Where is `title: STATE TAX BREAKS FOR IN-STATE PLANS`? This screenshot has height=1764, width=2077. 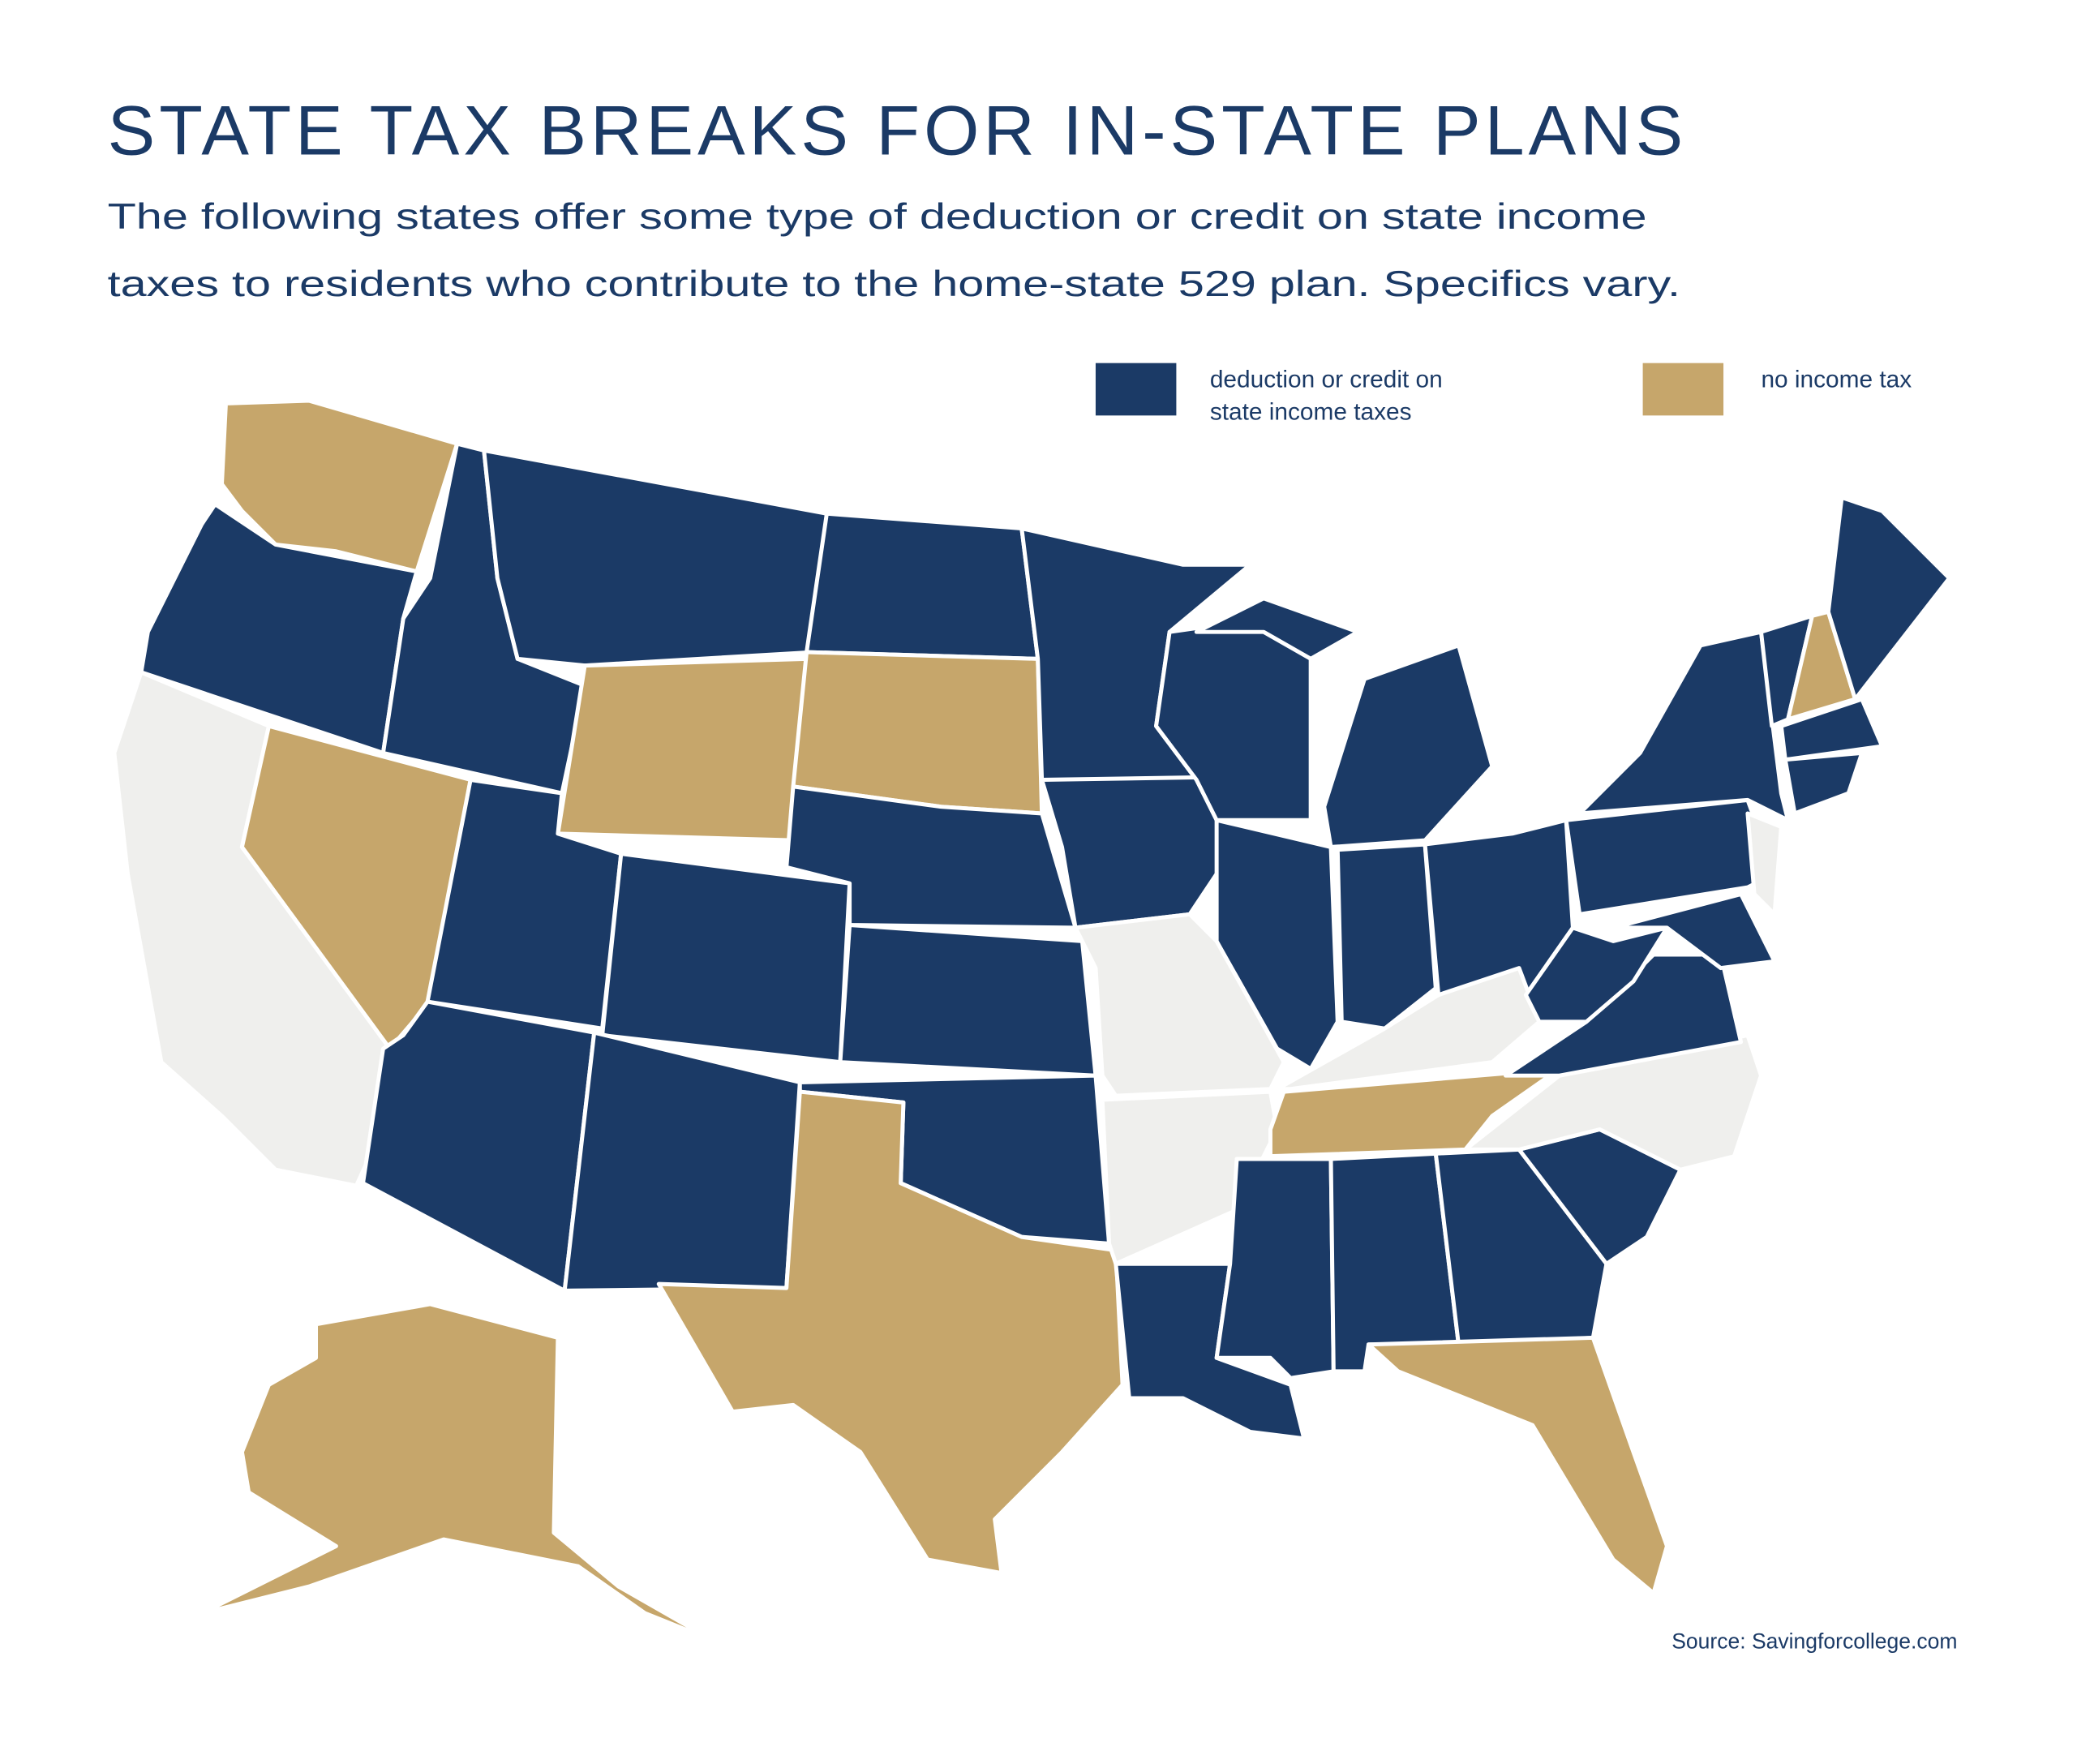
title: STATE TAX BREAKS FOR IN-STATE PLANS is located at coordinates (898, 131).